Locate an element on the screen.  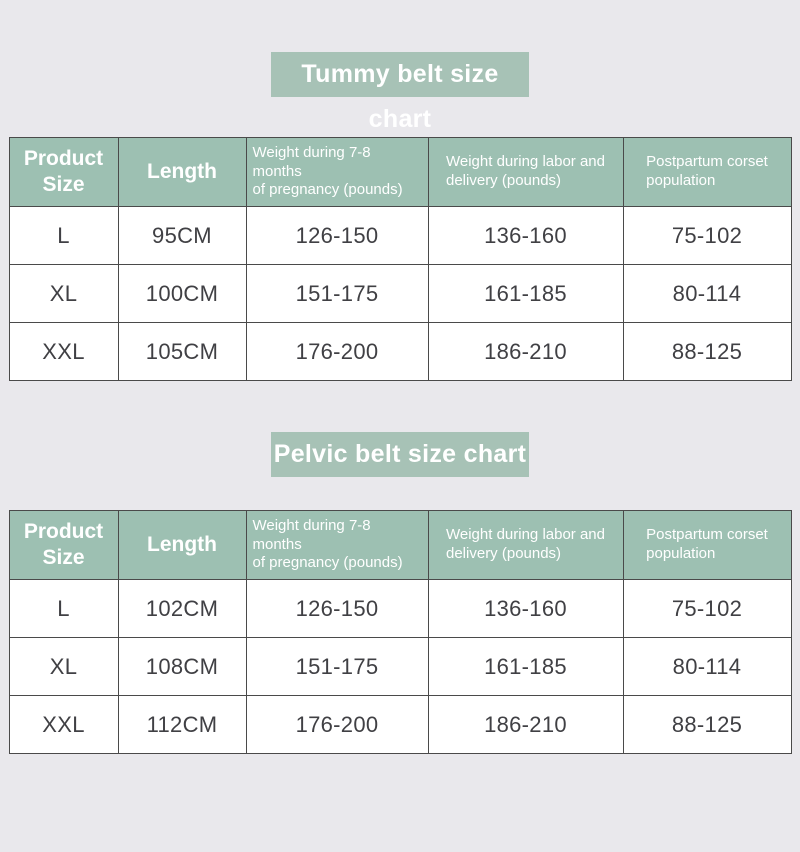
cell-length: 102CM is located at coordinates (182, 608).